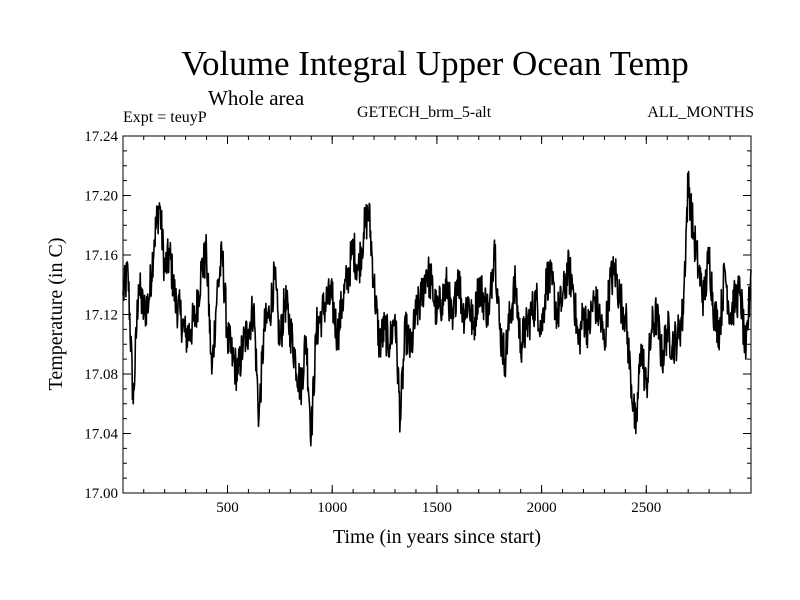 Image resolution: width=800 pixels, height=600 pixels. Describe the element at coordinates (101, 137) in the screenshot. I see `y-tick-label: 17.24` at that location.